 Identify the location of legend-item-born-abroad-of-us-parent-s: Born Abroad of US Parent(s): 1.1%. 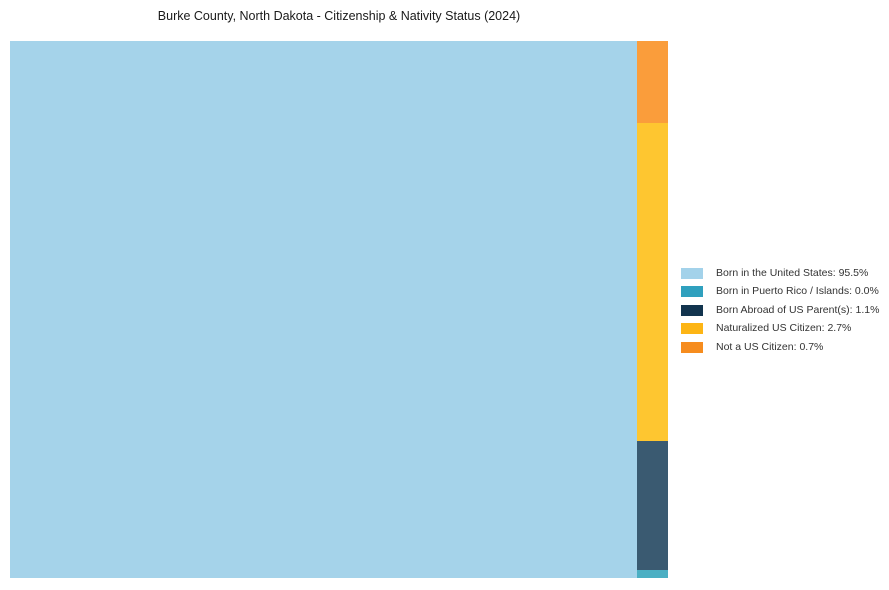
(780, 309).